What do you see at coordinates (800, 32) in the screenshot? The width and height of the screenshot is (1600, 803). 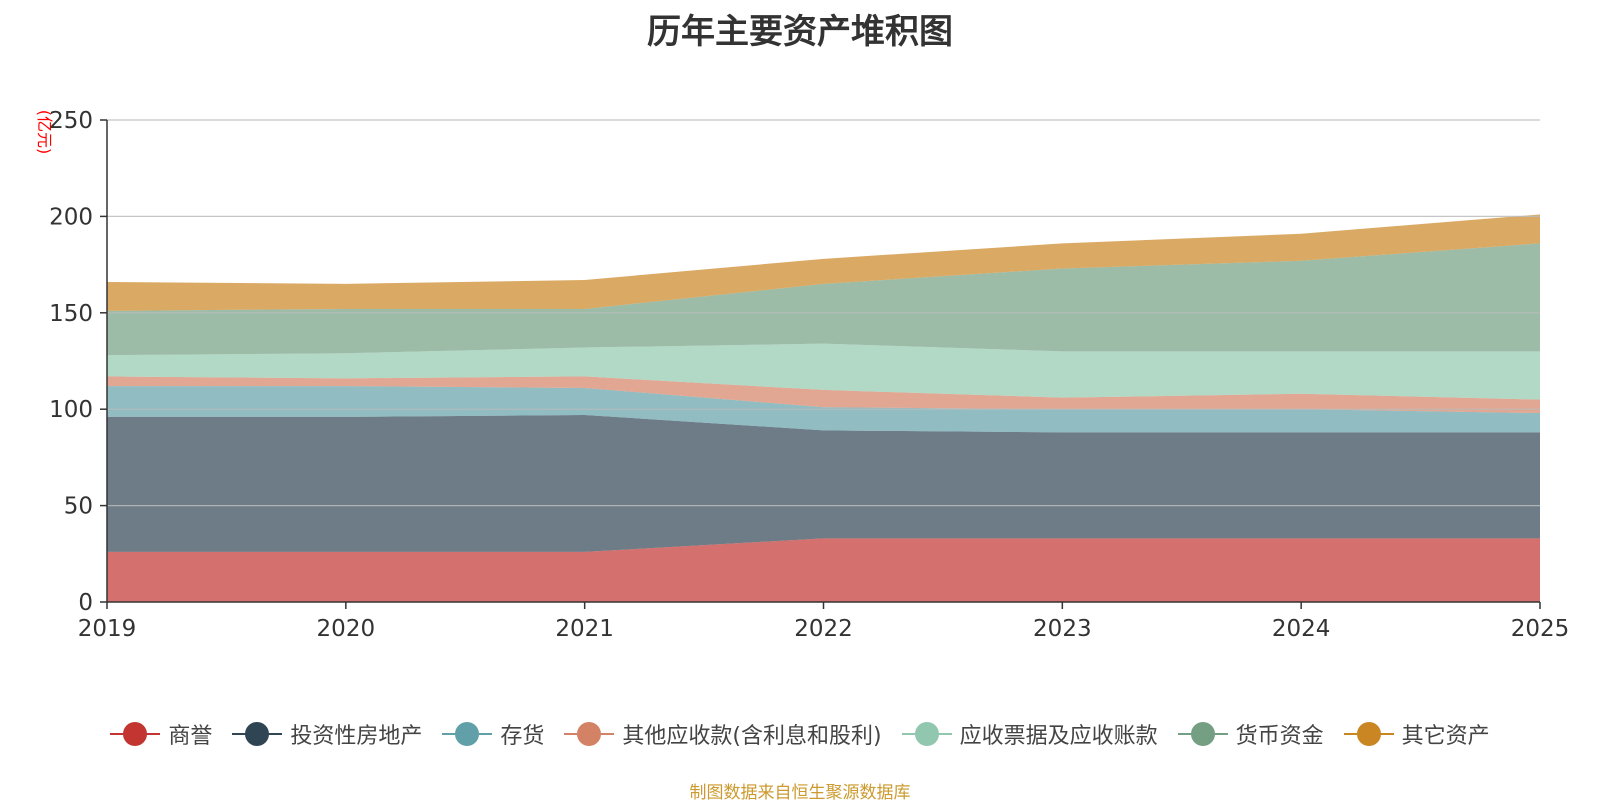 I see `chart-title: 历年主要资产堆积图` at bounding box center [800, 32].